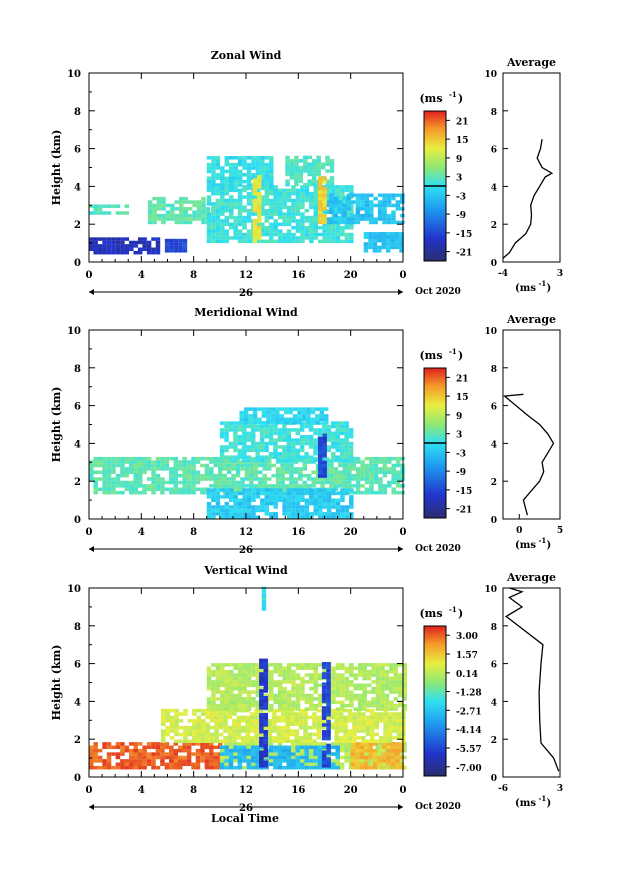  I want to click on y-tick-label: 4, so click(77, 702).